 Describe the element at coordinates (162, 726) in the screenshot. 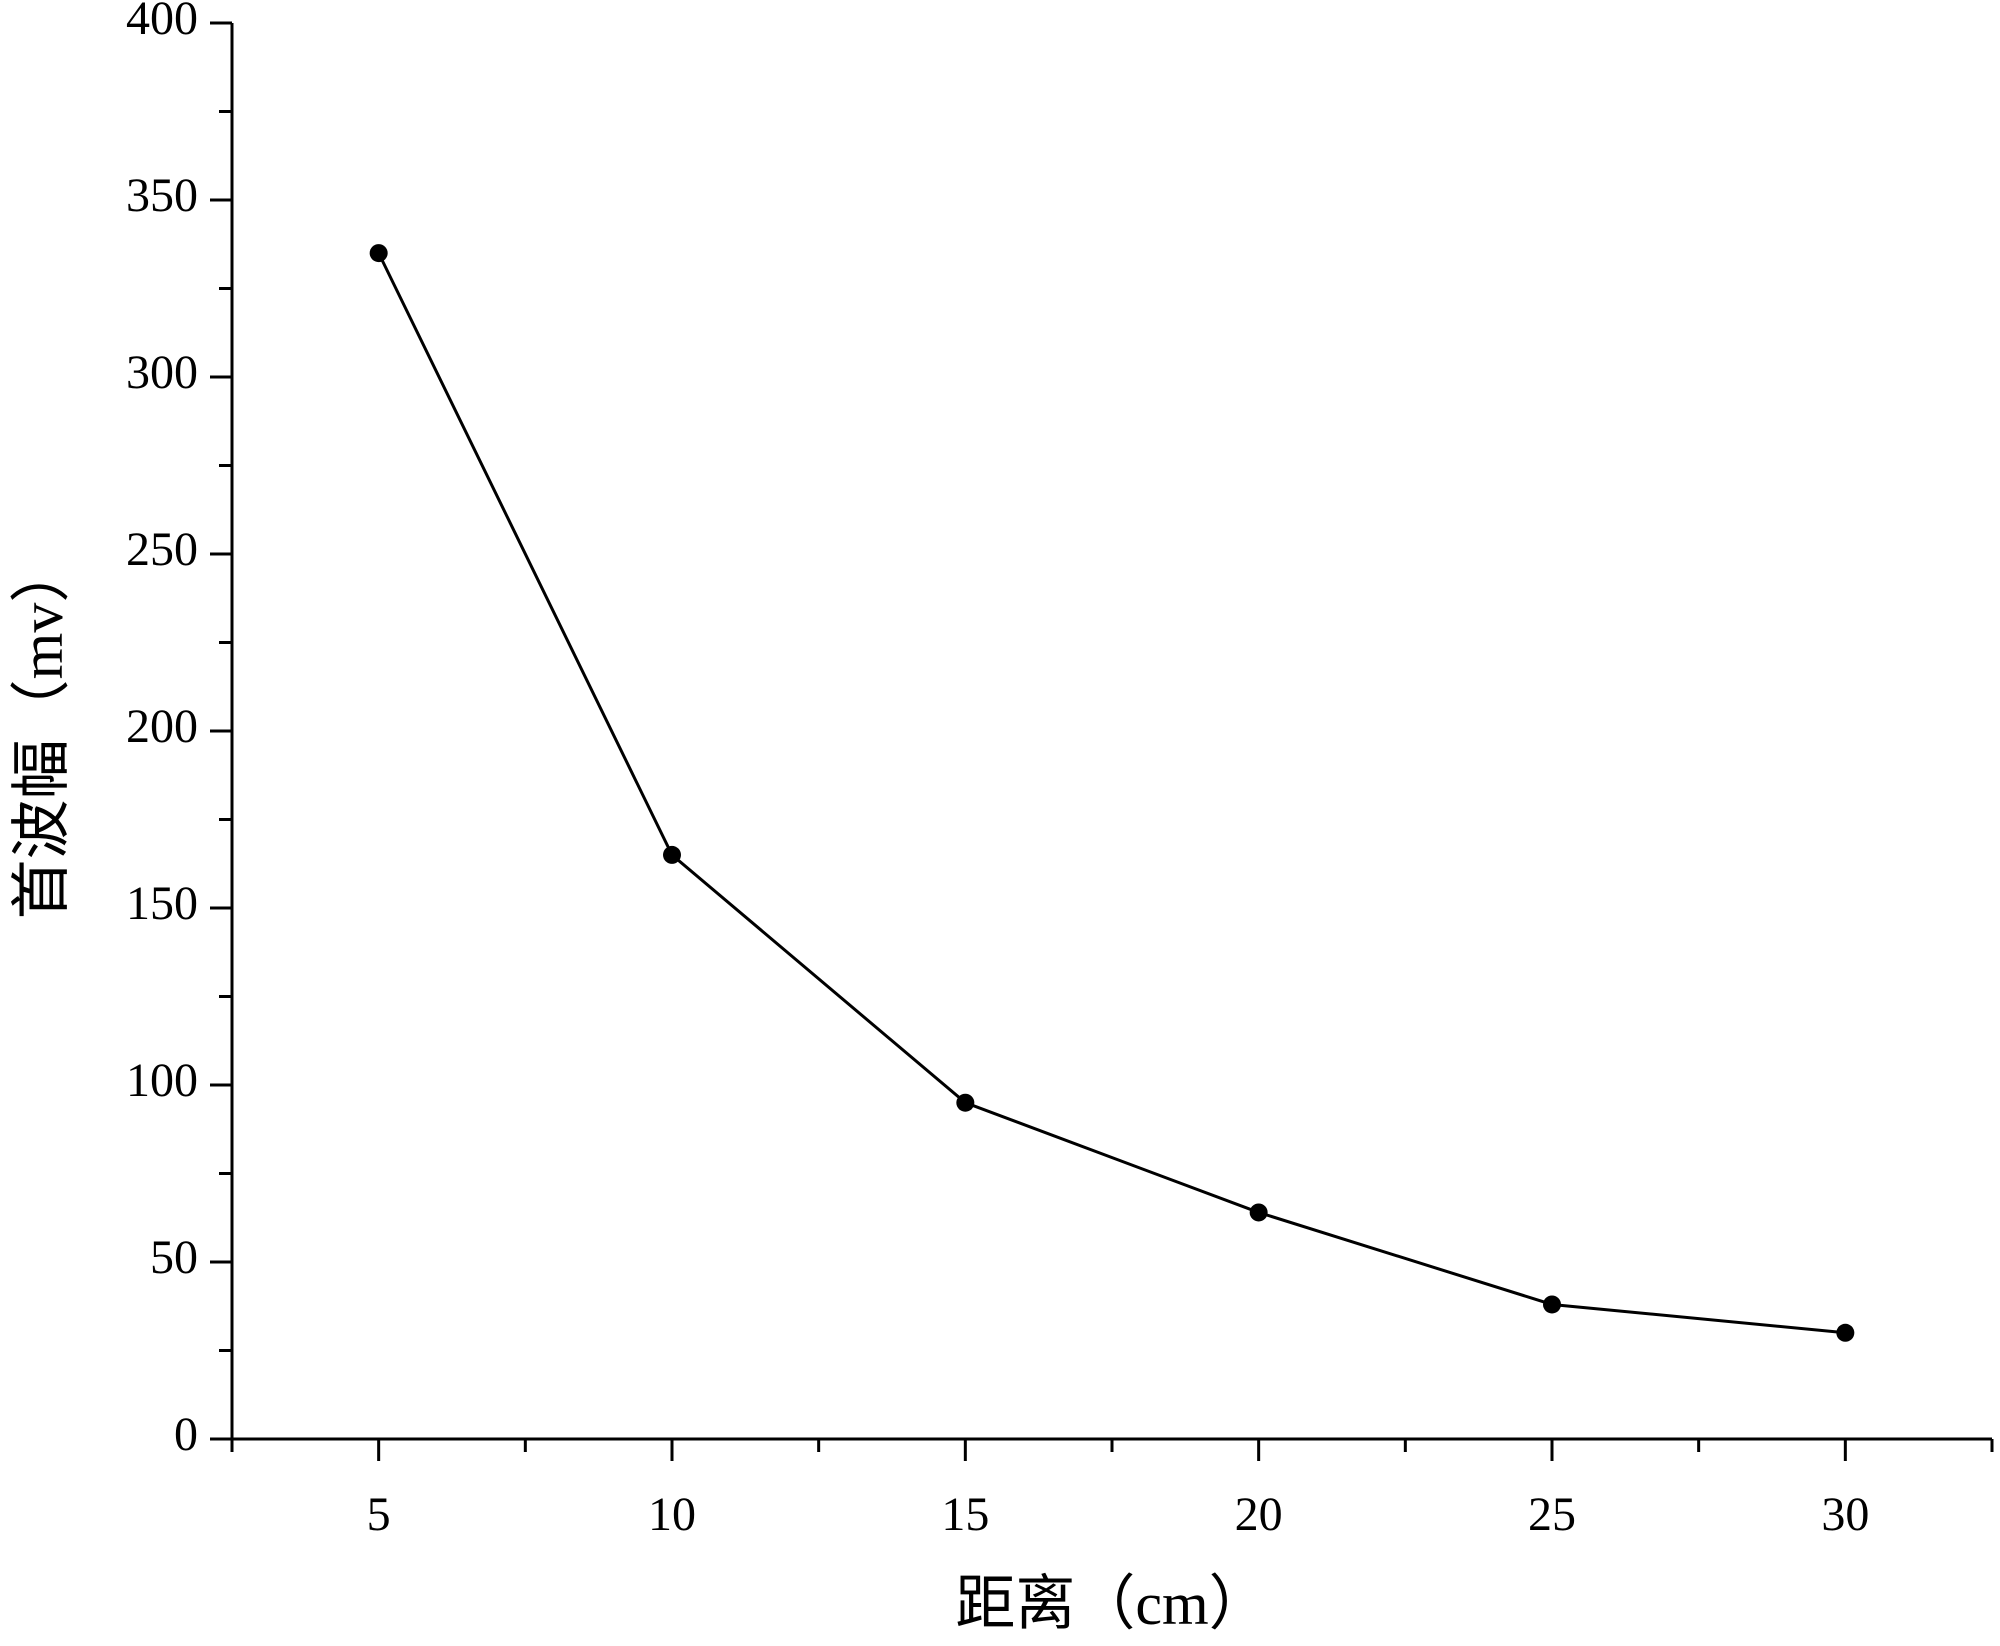

I see `y-tick-label: 200` at that location.